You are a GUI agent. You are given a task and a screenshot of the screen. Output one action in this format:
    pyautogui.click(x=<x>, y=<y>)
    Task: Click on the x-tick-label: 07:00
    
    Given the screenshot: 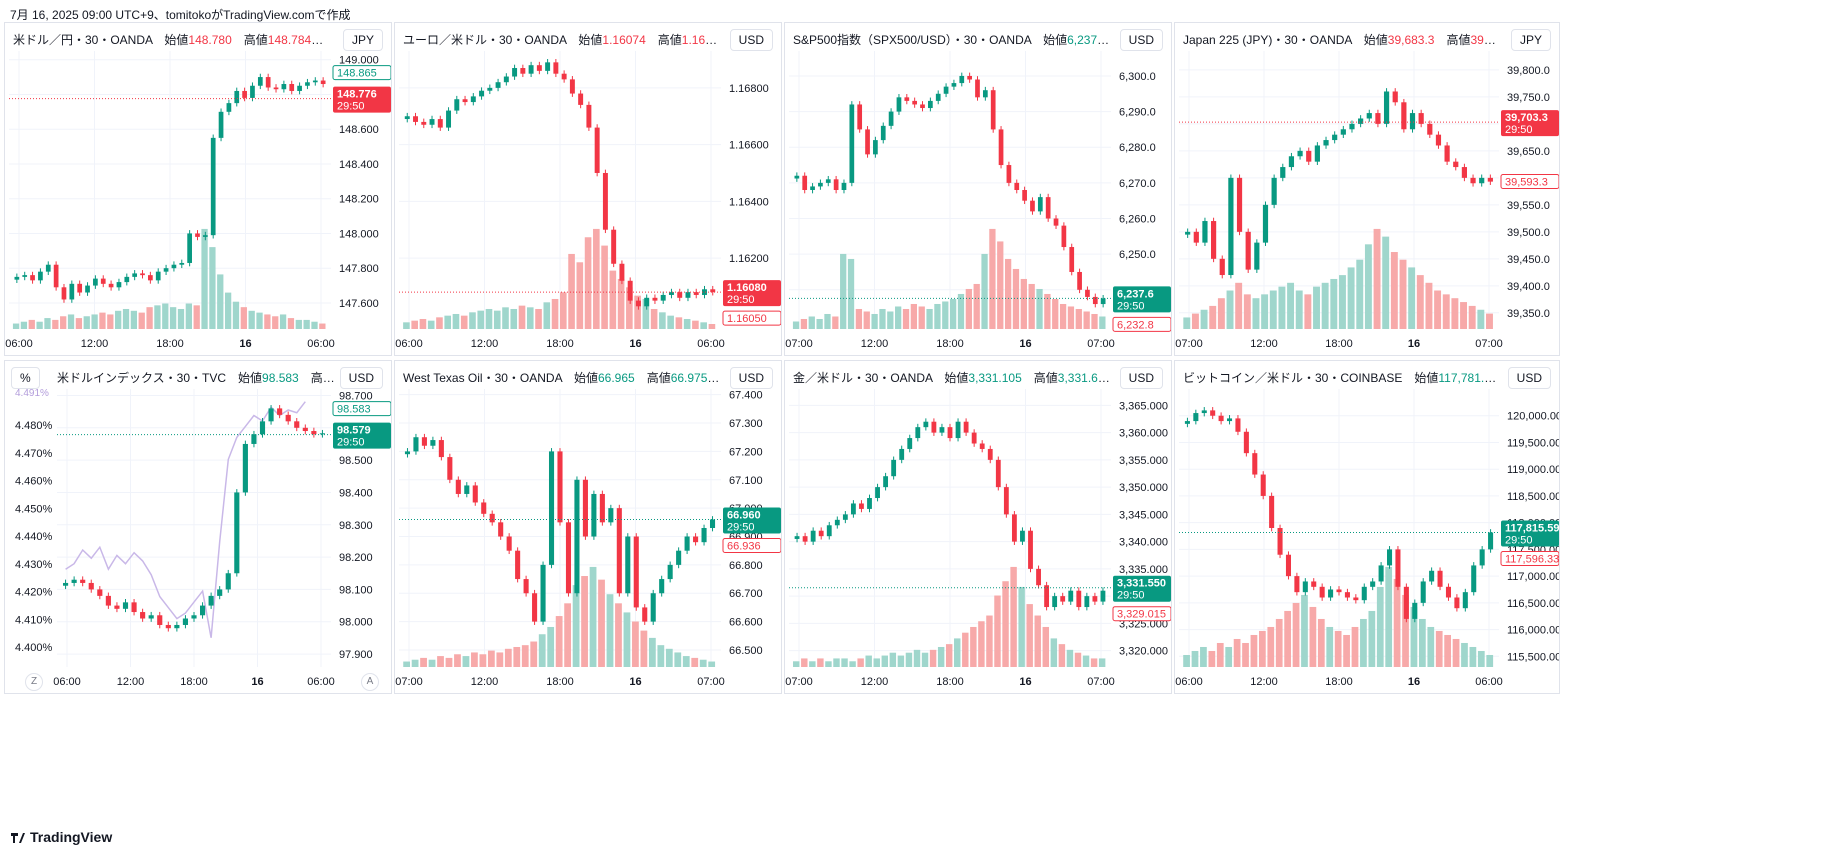 What is the action you would take?
    pyautogui.click(x=1189, y=344)
    